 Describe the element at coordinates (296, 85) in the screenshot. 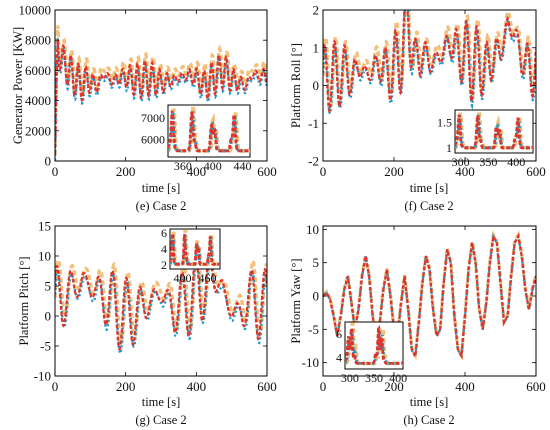

I see `y-axis-label: Platform Roll [°]` at that location.